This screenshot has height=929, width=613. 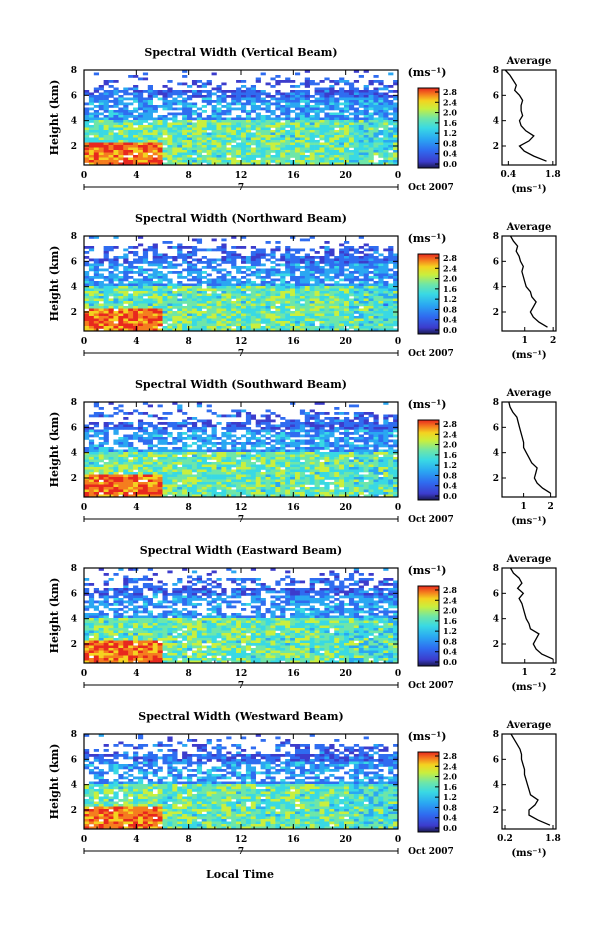 I want to click on profile-y-tick-label: 4, so click(x=496, y=288).